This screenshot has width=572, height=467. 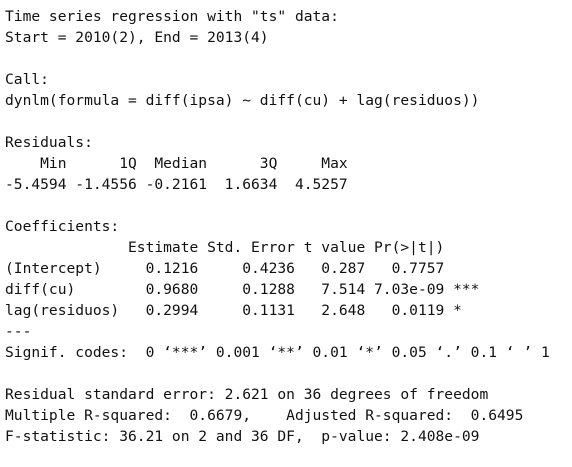 What do you see at coordinates (172, 16) in the screenshot?
I see `line: Time series regression with "ts" data:` at bounding box center [172, 16].